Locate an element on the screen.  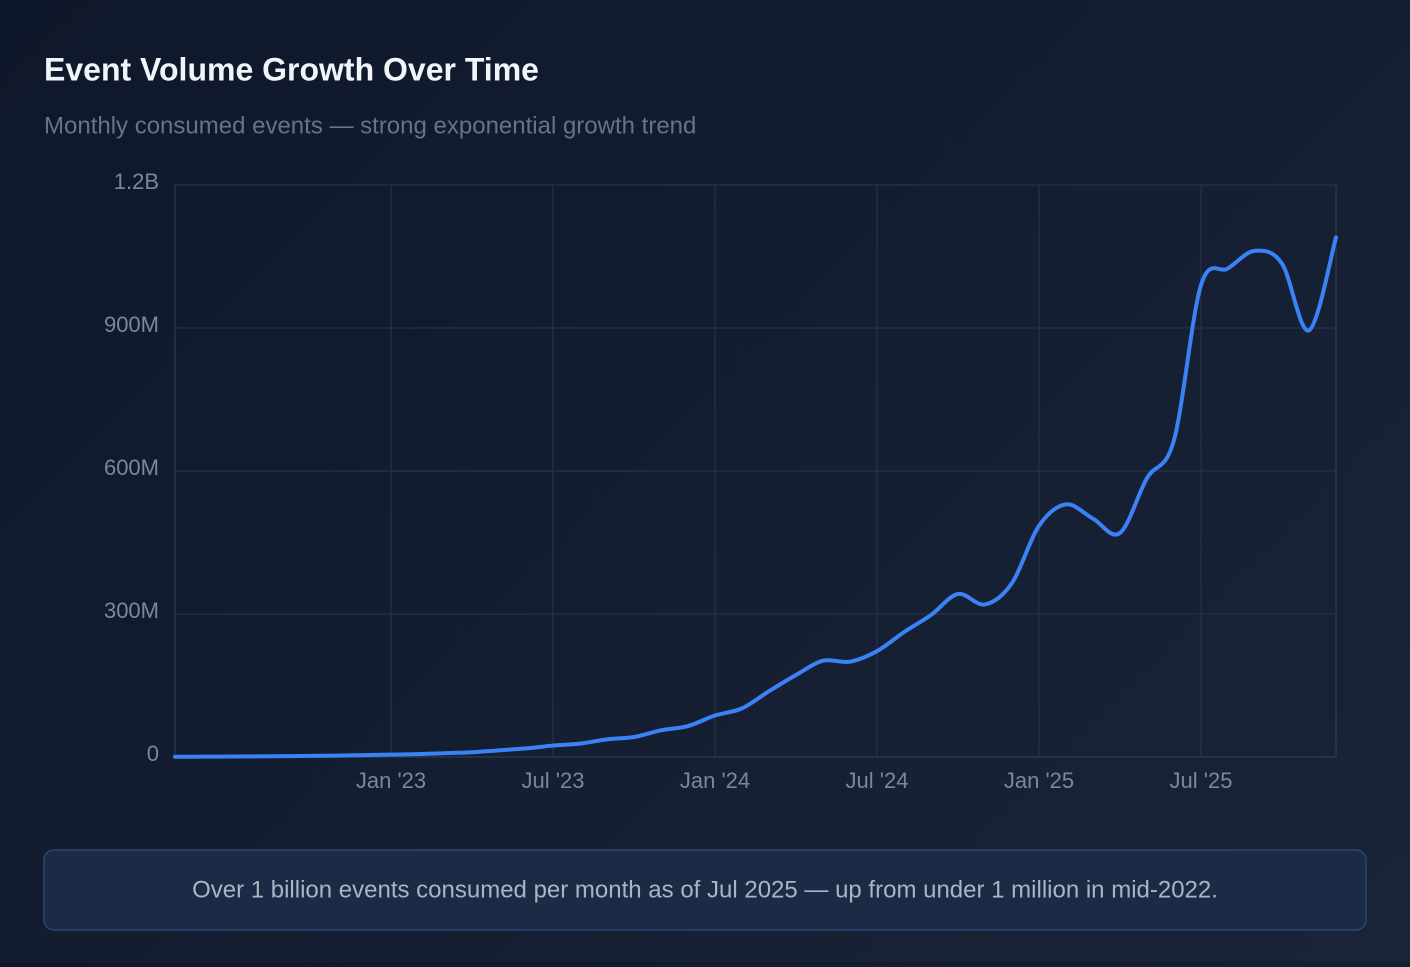
x-tick-label: Jul '23 is located at coordinates (553, 780).